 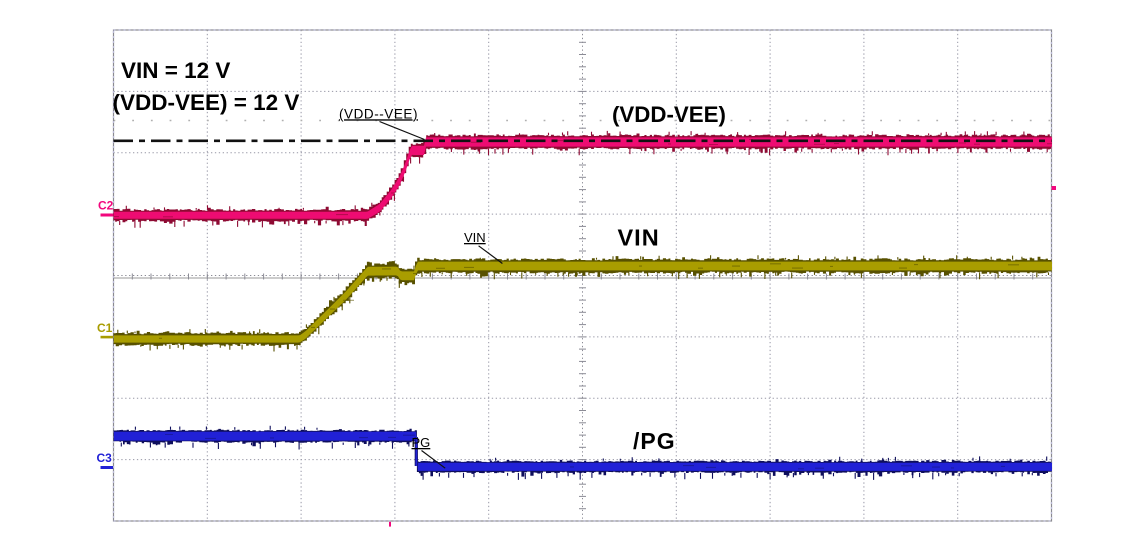 I want to click on svg-text: (VDD-VEE), so click(x=669, y=114).